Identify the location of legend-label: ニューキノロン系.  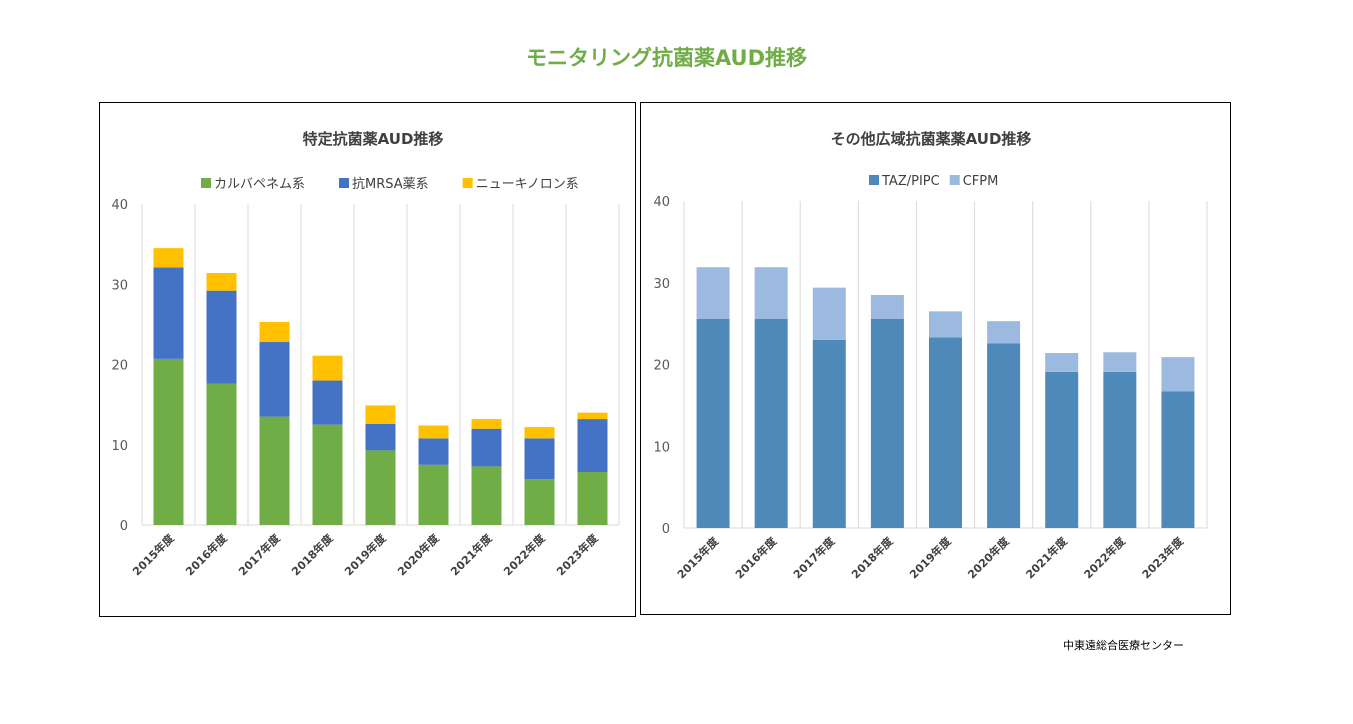
(527, 184).